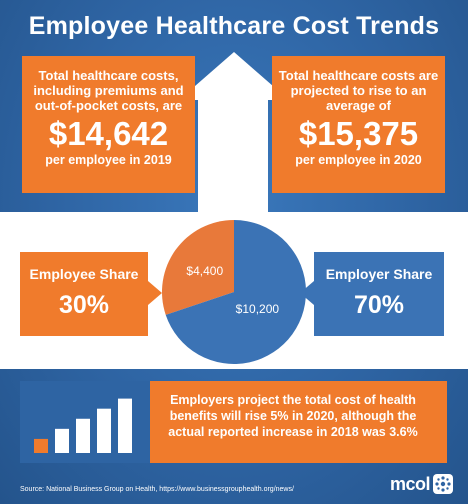 This screenshot has width=468, height=504. What do you see at coordinates (443, 484) in the screenshot?
I see `logo-mark-icon` at bounding box center [443, 484].